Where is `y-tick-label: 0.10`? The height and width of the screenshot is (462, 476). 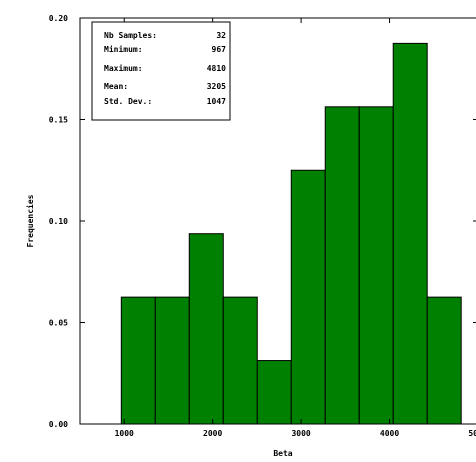
y-tick-label: 0.10 is located at coordinates (58, 221).